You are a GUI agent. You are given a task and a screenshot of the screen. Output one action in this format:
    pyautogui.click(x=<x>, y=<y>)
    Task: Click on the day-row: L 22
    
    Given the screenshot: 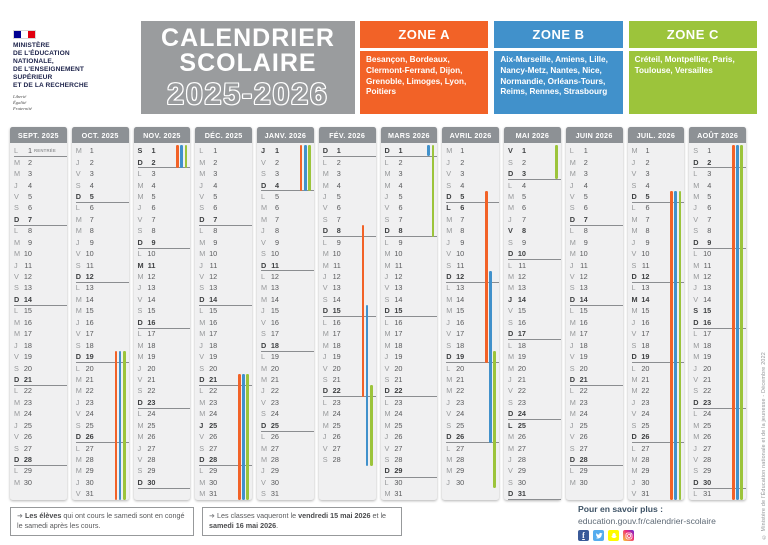 What is the action you would take?
    pyautogui.click(x=208, y=391)
    